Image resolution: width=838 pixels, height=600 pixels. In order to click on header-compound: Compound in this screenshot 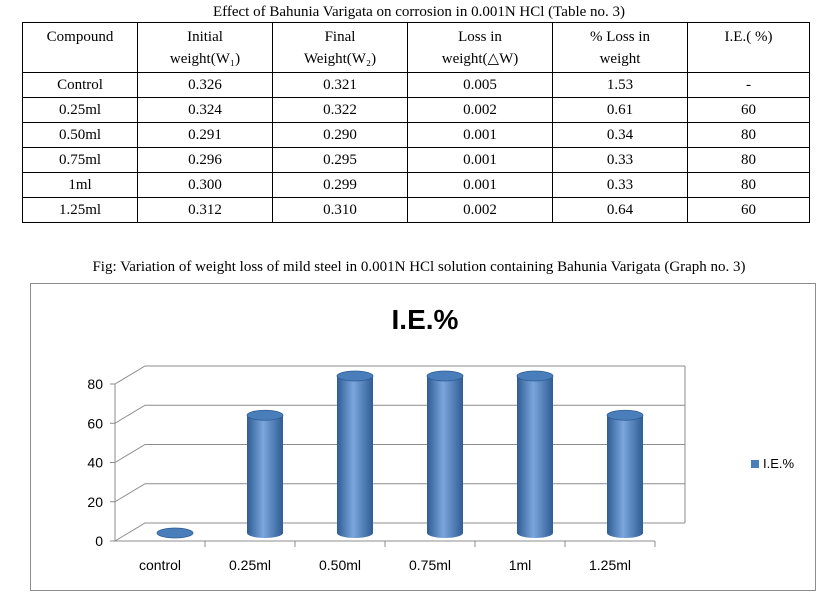, I will do `click(80, 47)`.